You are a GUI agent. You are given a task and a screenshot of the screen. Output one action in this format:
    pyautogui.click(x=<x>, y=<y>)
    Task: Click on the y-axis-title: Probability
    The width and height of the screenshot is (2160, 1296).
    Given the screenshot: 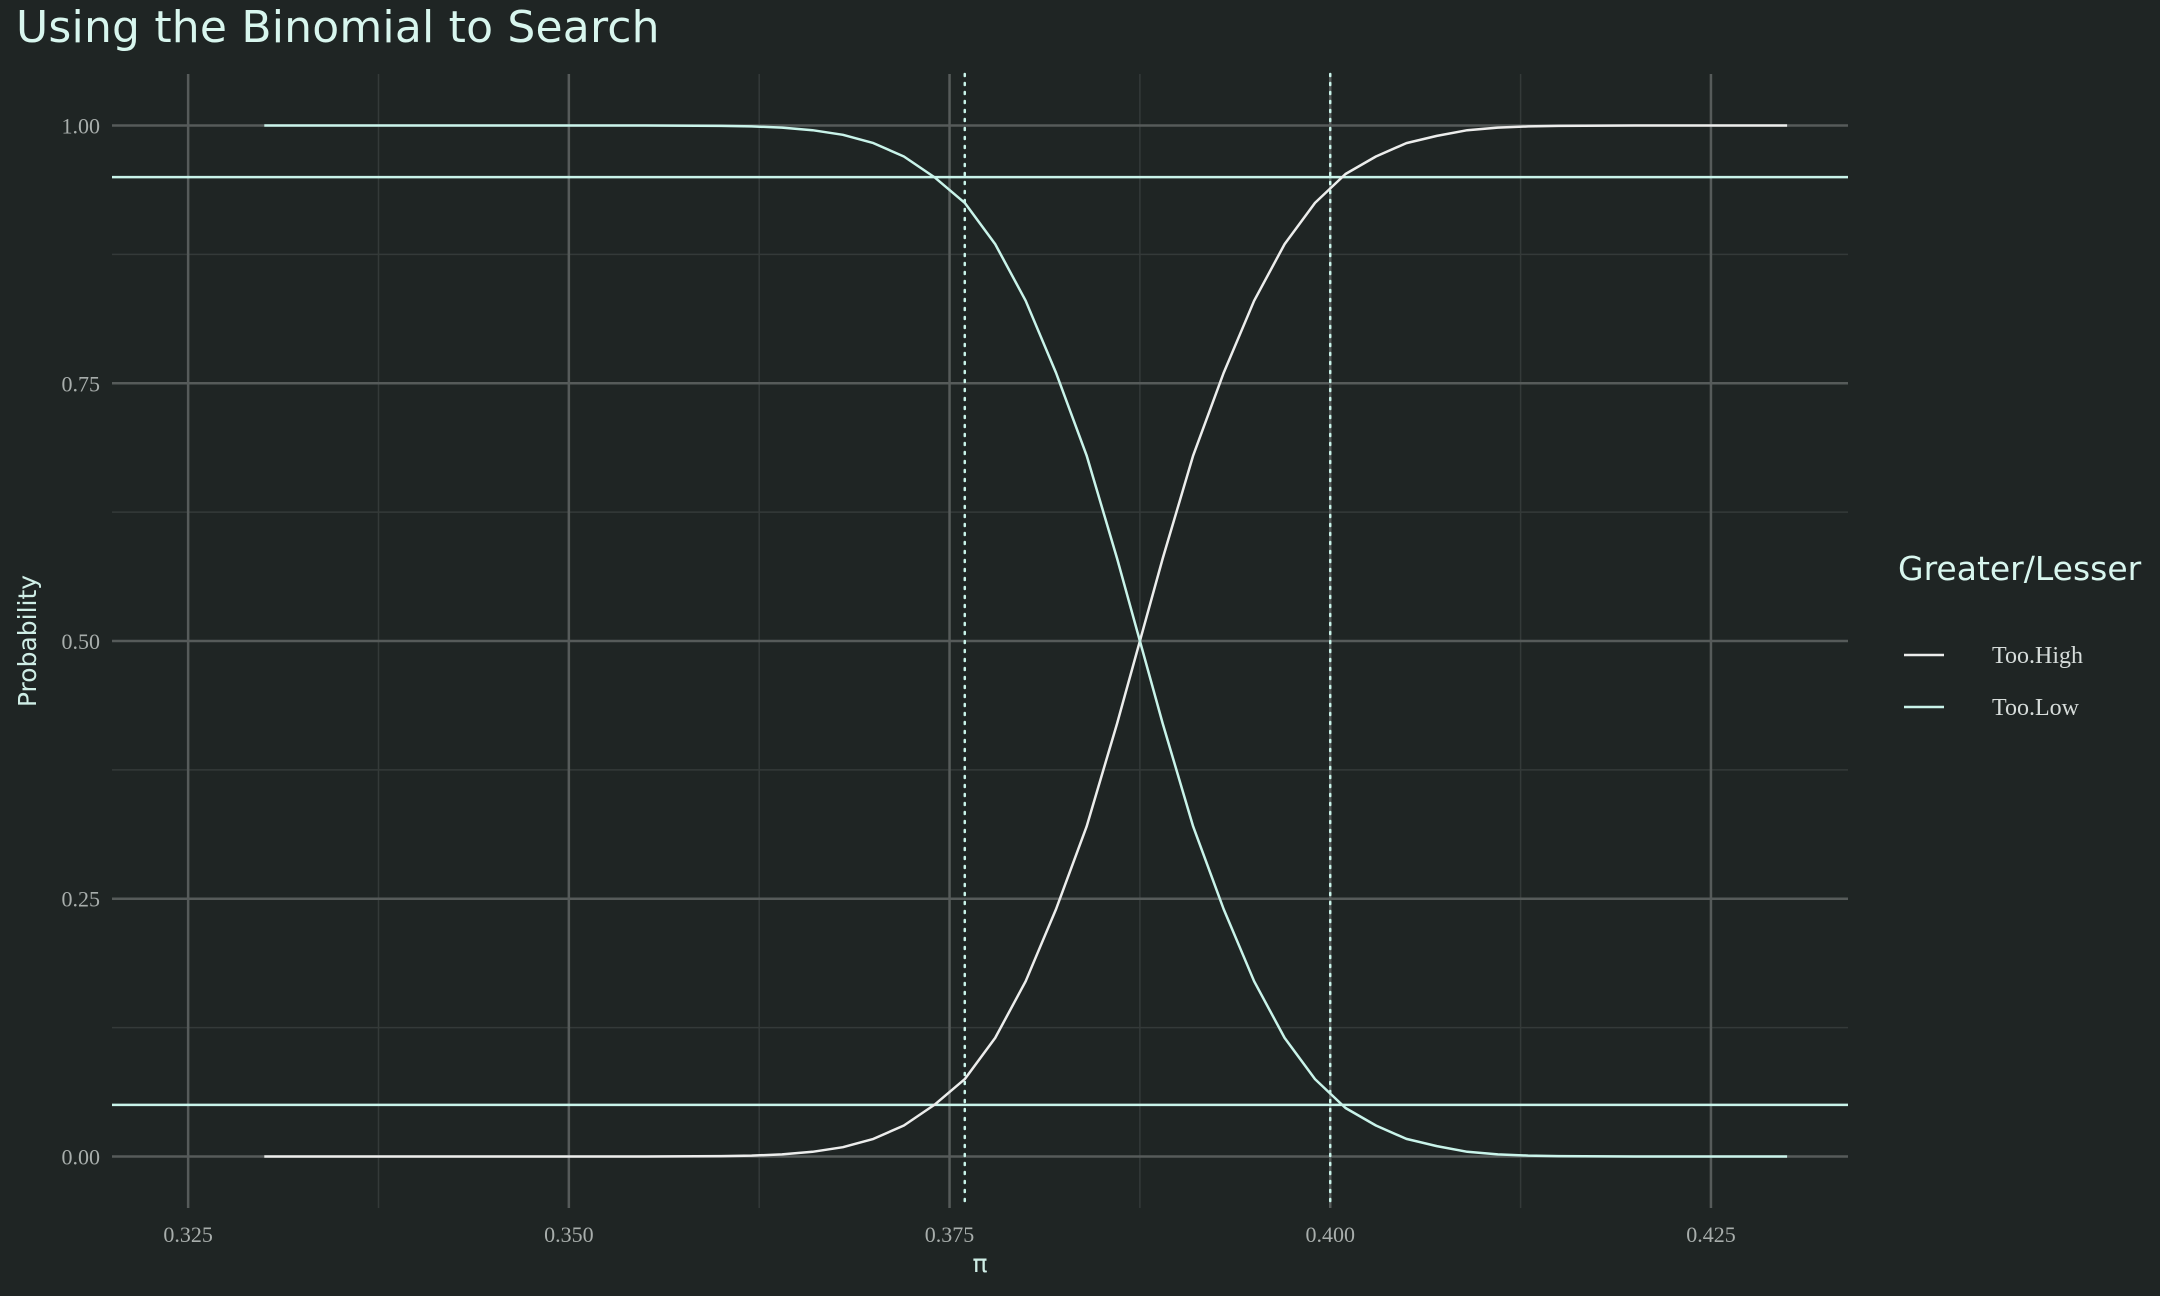 What is the action you would take?
    pyautogui.click(x=27, y=641)
    